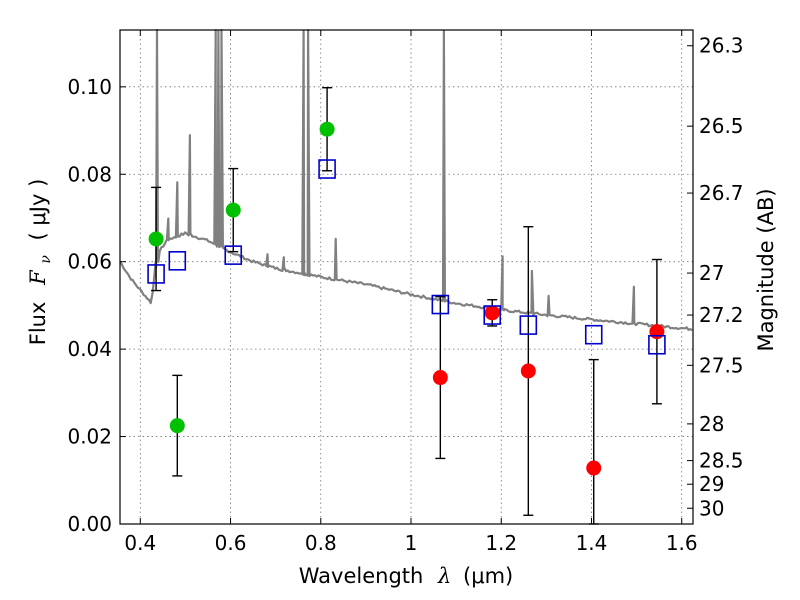  I want to click on x-axis-title-text: Wavelength, so click(361, 576).